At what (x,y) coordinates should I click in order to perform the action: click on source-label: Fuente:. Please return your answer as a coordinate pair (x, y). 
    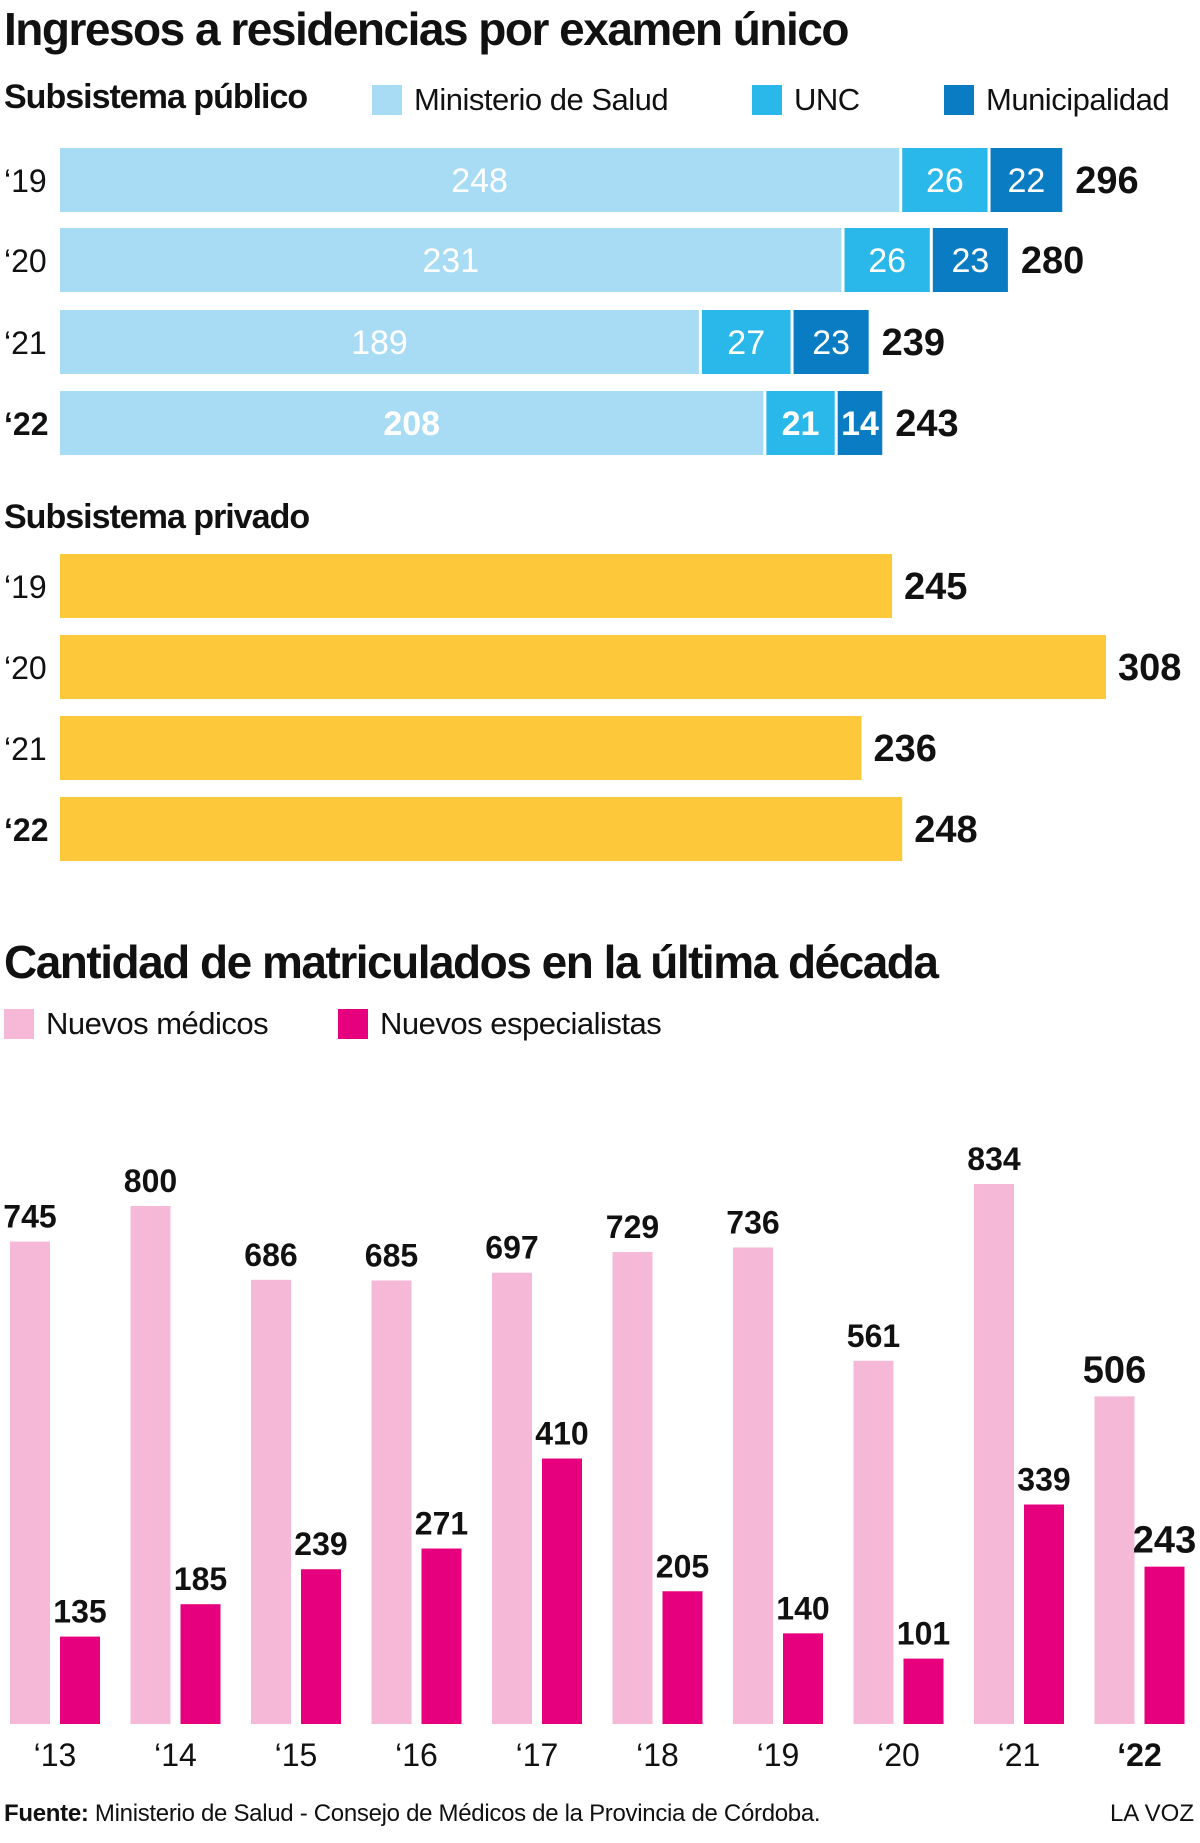
    Looking at the image, I should click on (46, 1813).